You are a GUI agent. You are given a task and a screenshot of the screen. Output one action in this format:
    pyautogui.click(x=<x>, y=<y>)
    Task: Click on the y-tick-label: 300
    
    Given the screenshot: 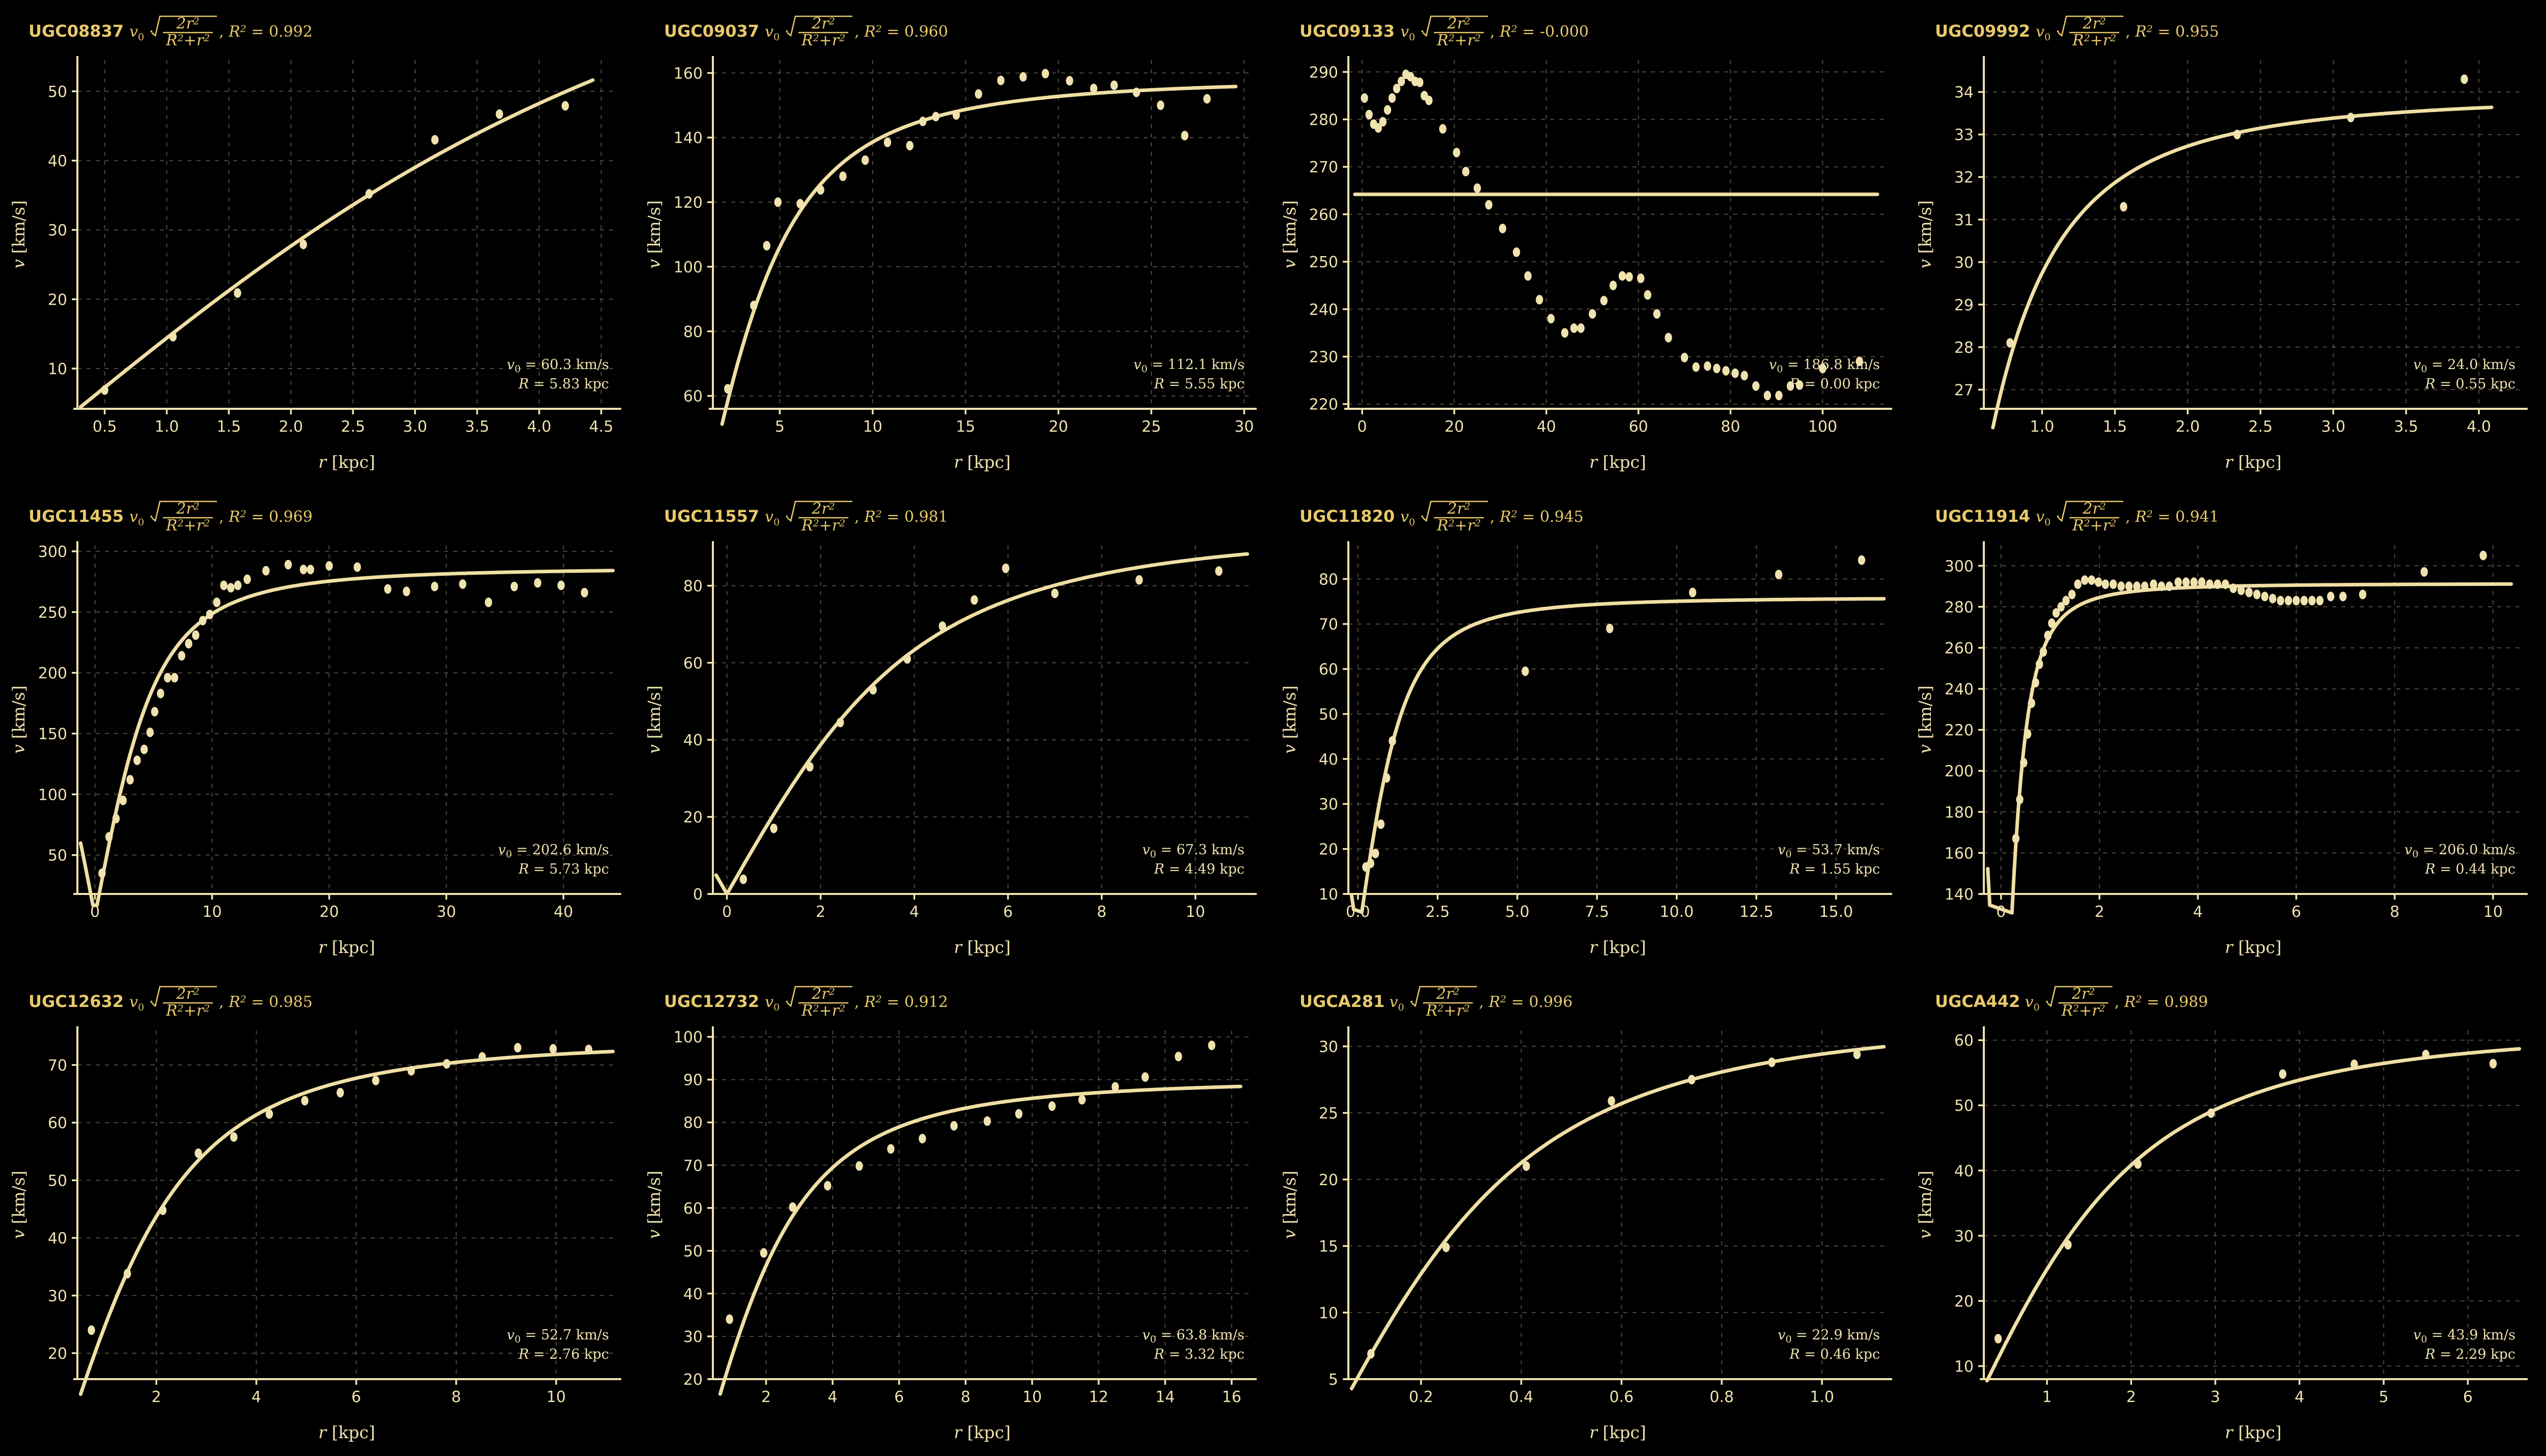 What is the action you would take?
    pyautogui.click(x=52, y=552)
    